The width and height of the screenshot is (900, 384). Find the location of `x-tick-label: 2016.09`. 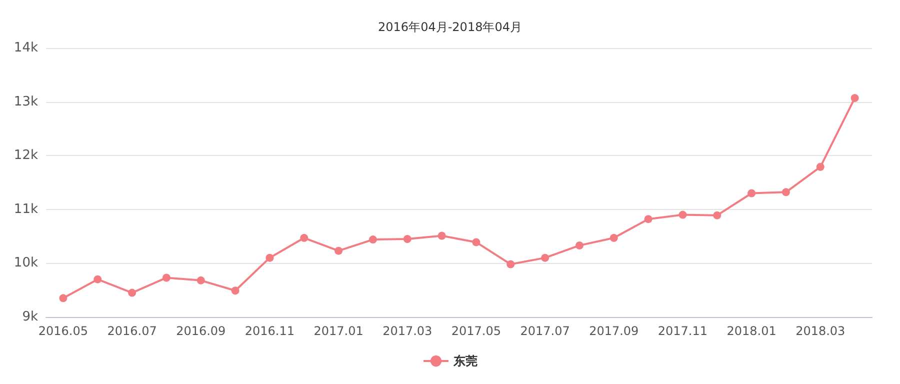

x-tick-label: 2016.09 is located at coordinates (201, 331).